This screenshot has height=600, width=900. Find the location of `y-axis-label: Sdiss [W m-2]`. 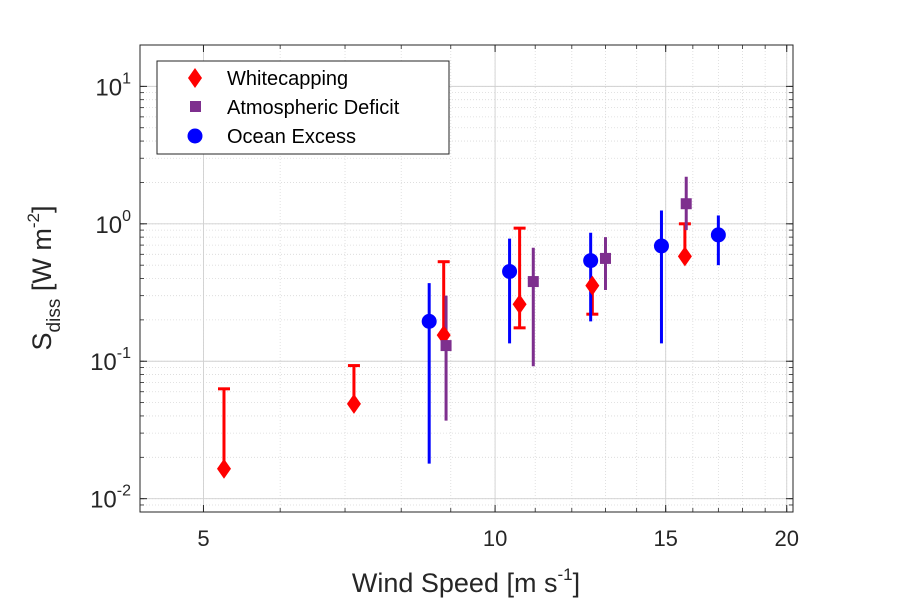

y-axis-label: Sdiss [W m-2] is located at coordinates (44, 278).